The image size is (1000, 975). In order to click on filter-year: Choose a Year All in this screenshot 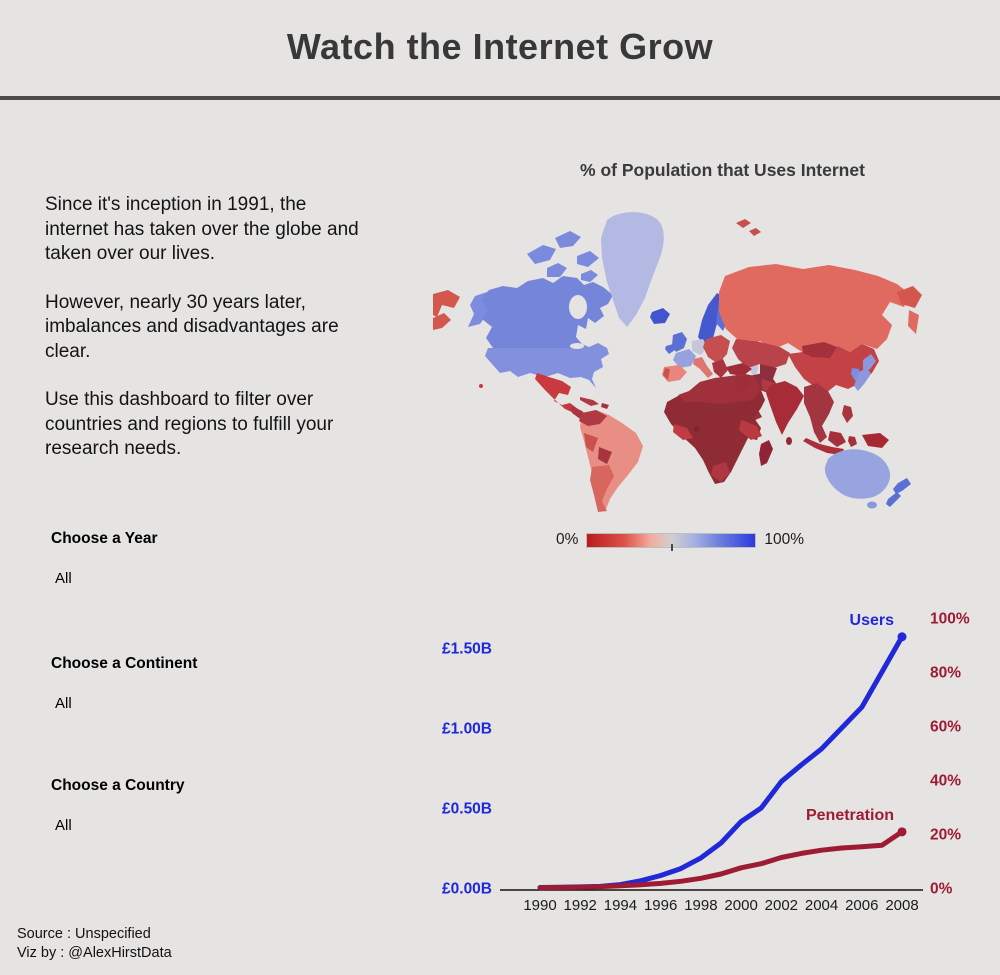, I will do `click(201, 558)`.